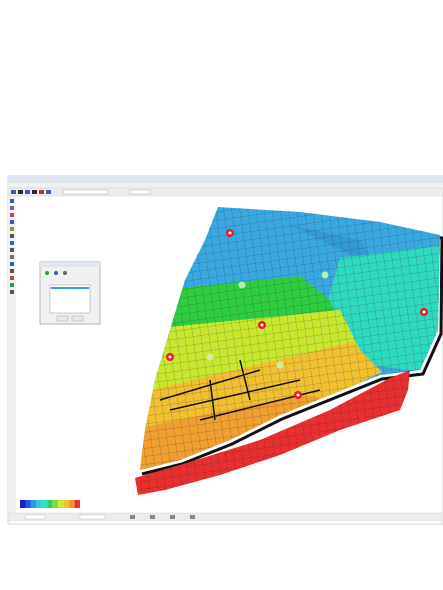 This screenshot has width=443, height=590. Describe the element at coordinates (62, 318) in the screenshot. I see `ok-button` at that location.